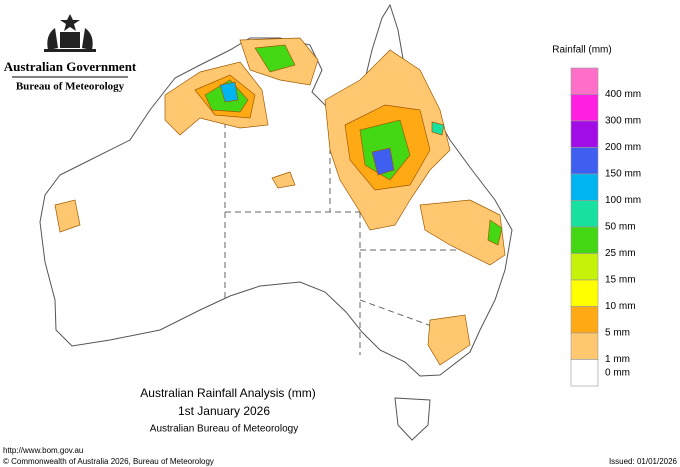 The image size is (680, 467). What do you see at coordinates (227, 393) in the screenshot?
I see `map-title: Australian Rainfall Analysis (mm)` at bounding box center [227, 393].